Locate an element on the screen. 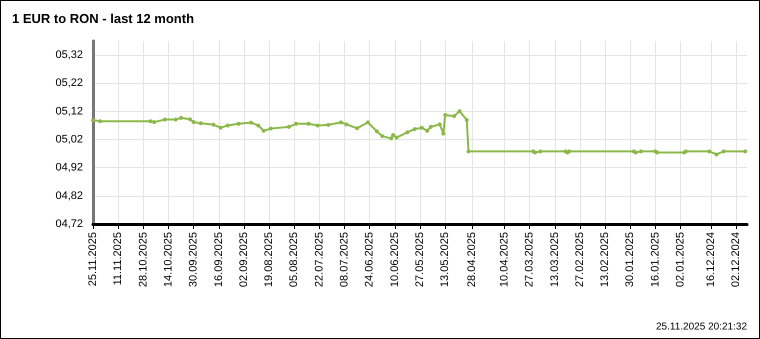 This screenshot has width=760, height=339. x-tick-label: 13.03.2025 is located at coordinates (554, 260).